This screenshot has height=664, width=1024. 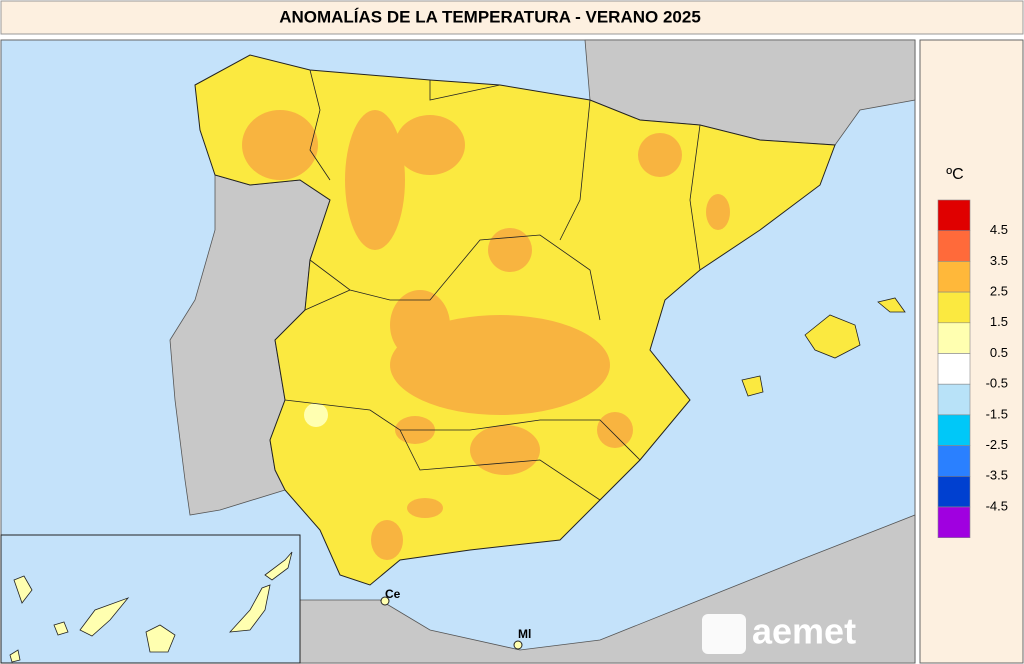 I want to click on title-bar, so click(x=512, y=17).